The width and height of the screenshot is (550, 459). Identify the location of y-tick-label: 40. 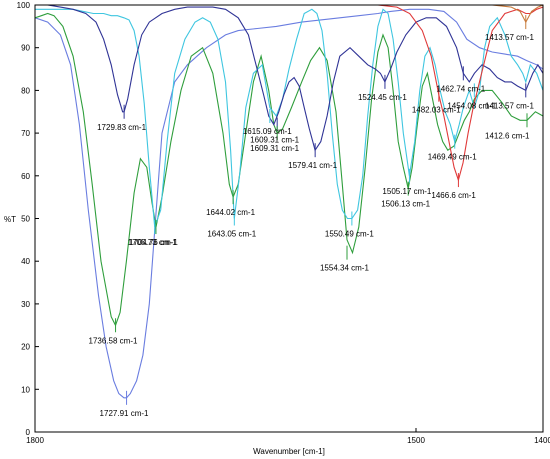
(25, 261).